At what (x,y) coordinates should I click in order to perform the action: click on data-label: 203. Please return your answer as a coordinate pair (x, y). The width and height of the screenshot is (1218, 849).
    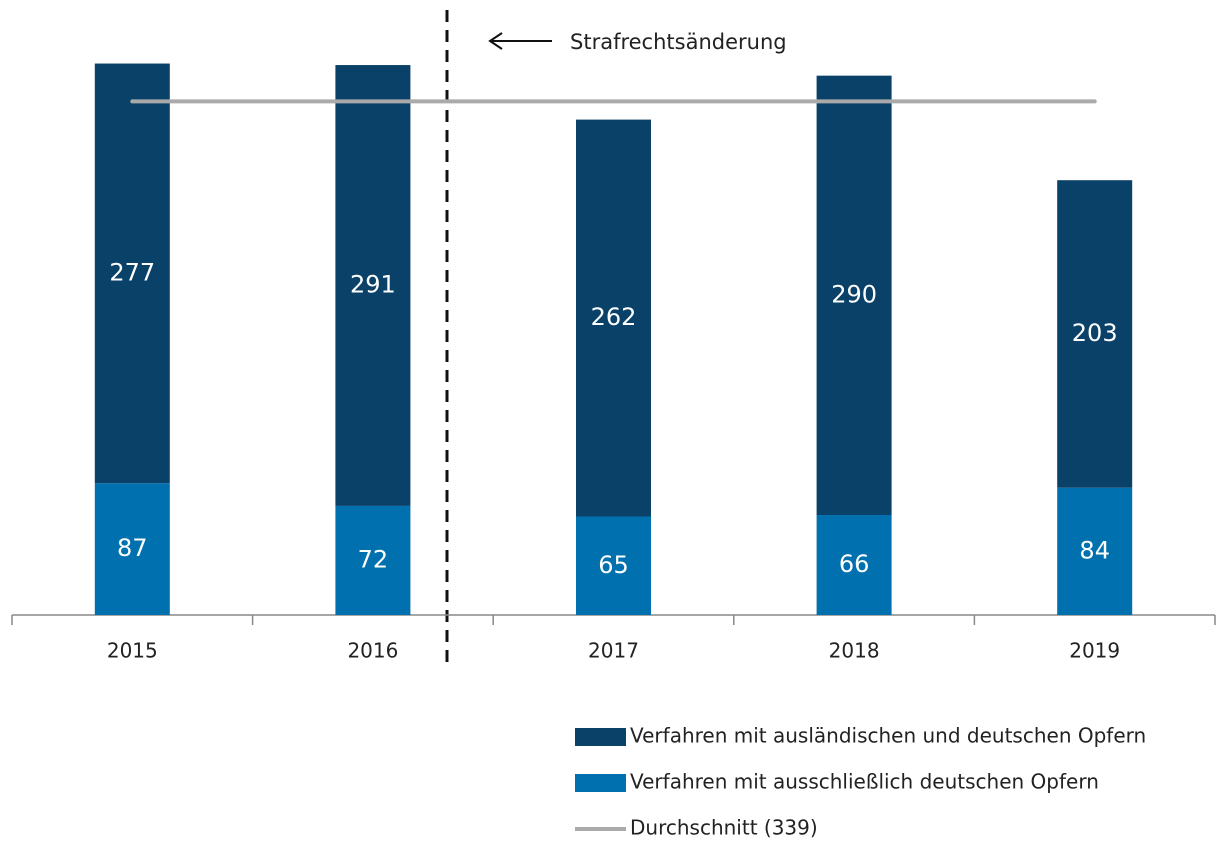
    Looking at the image, I should click on (1095, 333).